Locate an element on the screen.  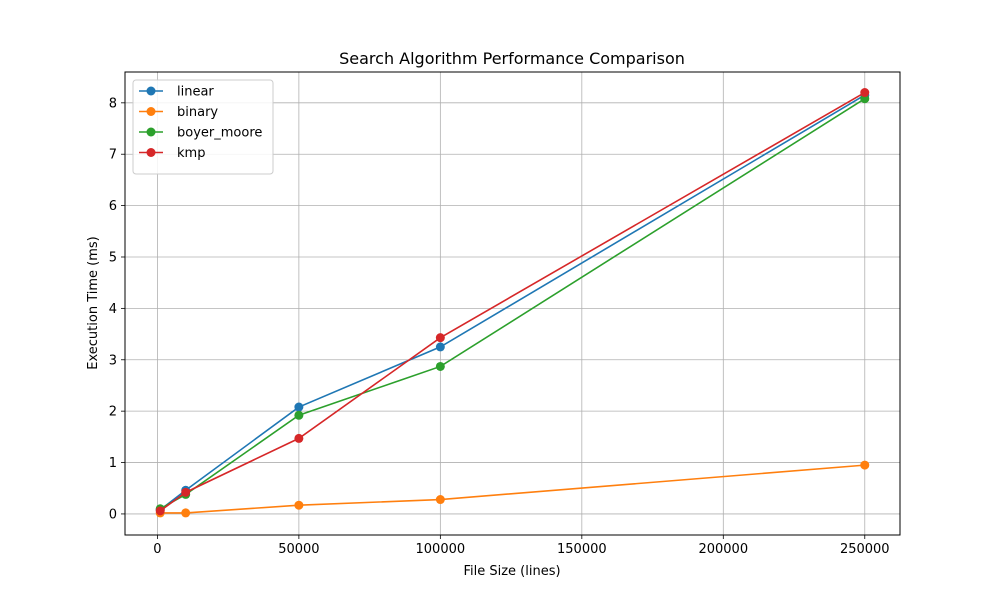
x-axis-title: File Size (lines) is located at coordinates (511, 571).